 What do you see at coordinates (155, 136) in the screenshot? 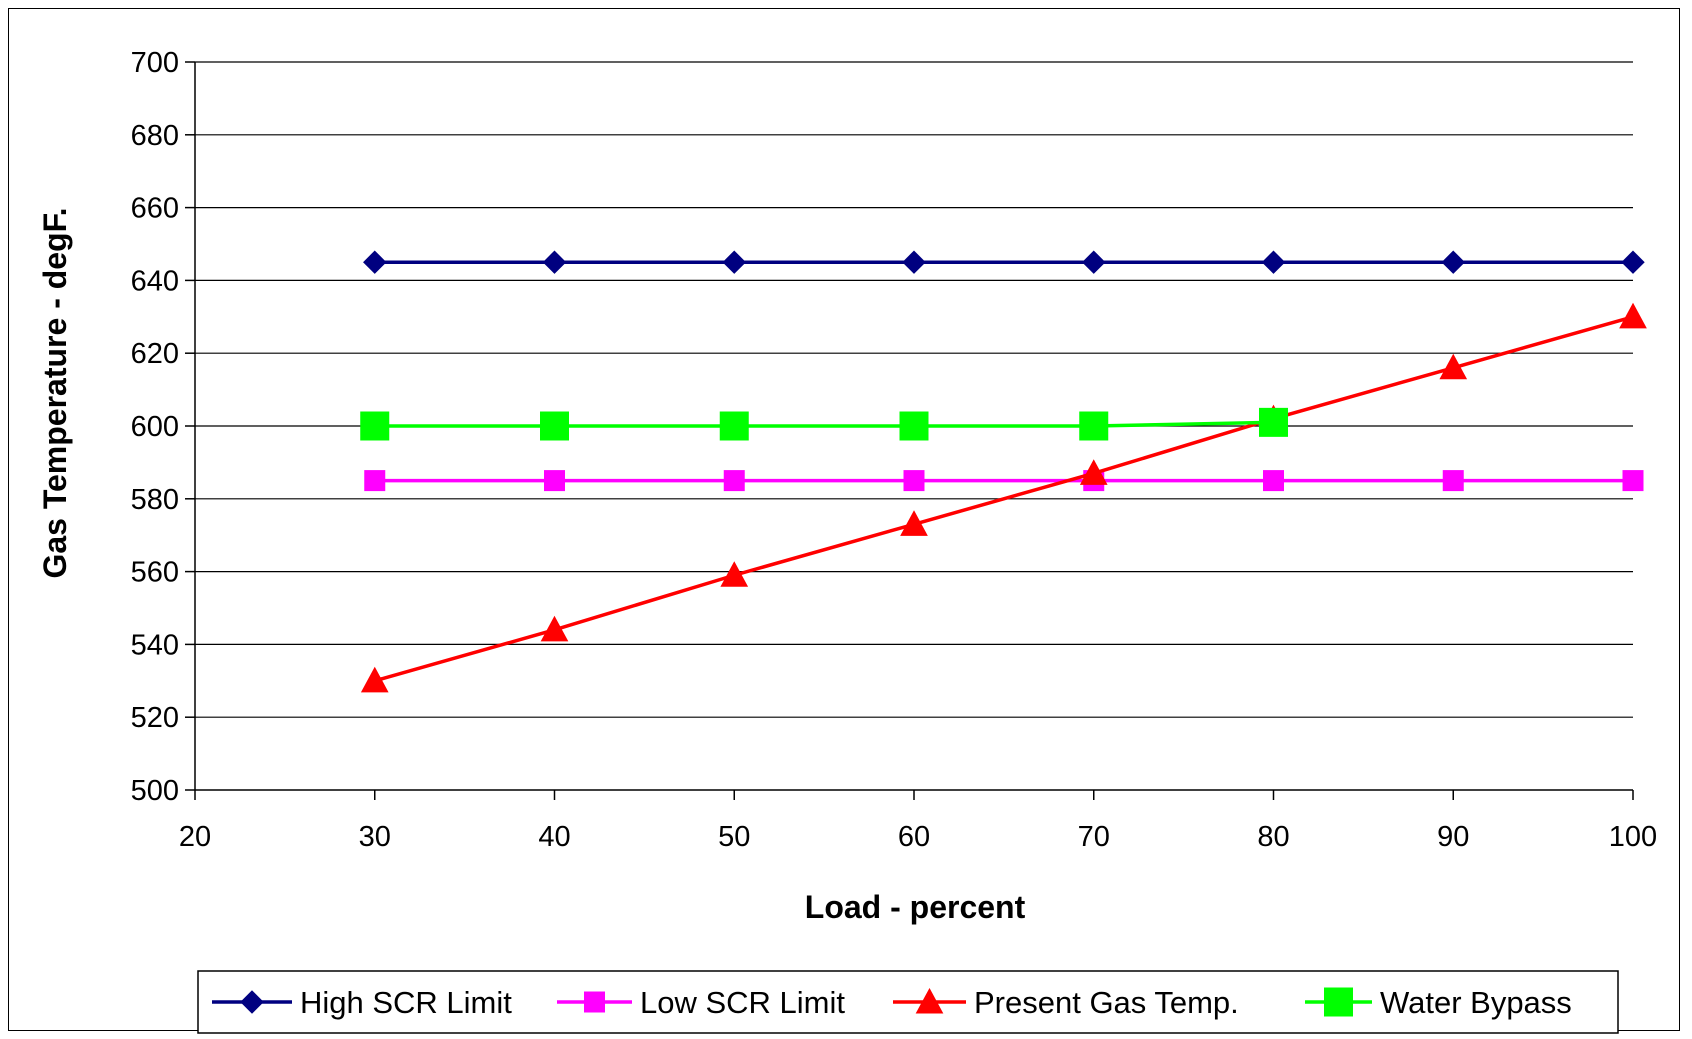
I see `y-tick-label: 680` at bounding box center [155, 136].